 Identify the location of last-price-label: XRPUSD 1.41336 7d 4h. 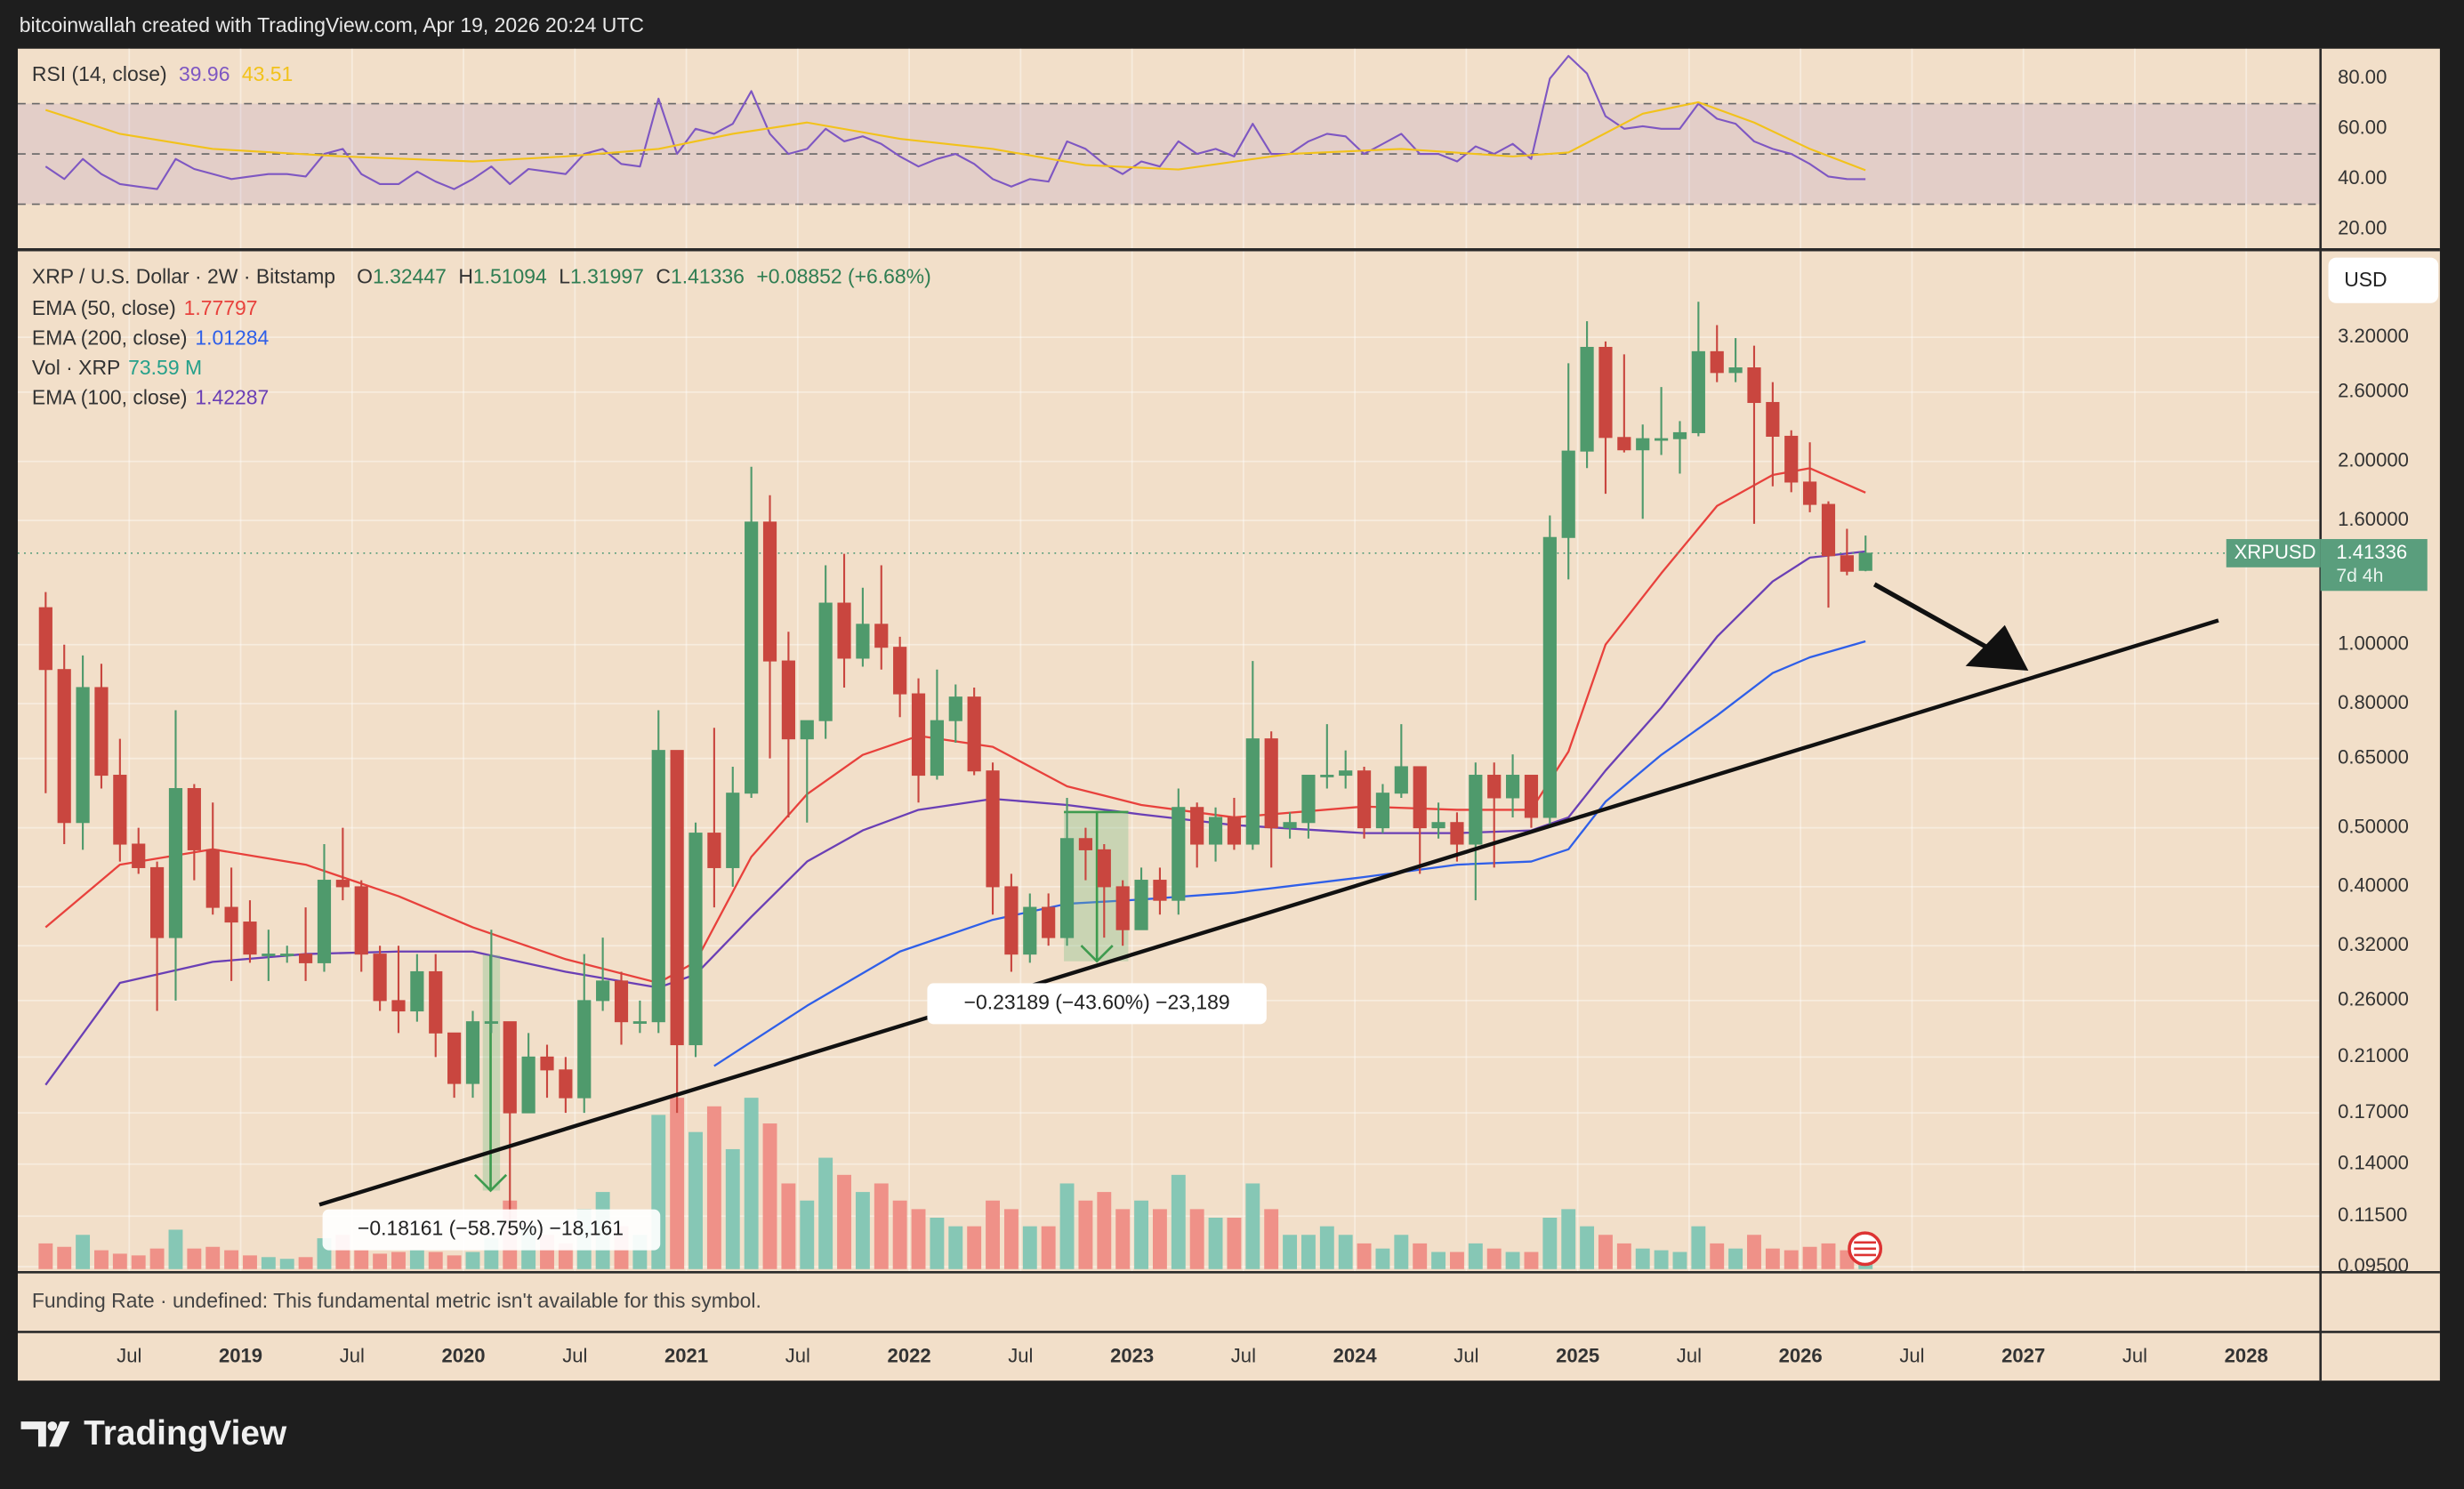
(2327, 565).